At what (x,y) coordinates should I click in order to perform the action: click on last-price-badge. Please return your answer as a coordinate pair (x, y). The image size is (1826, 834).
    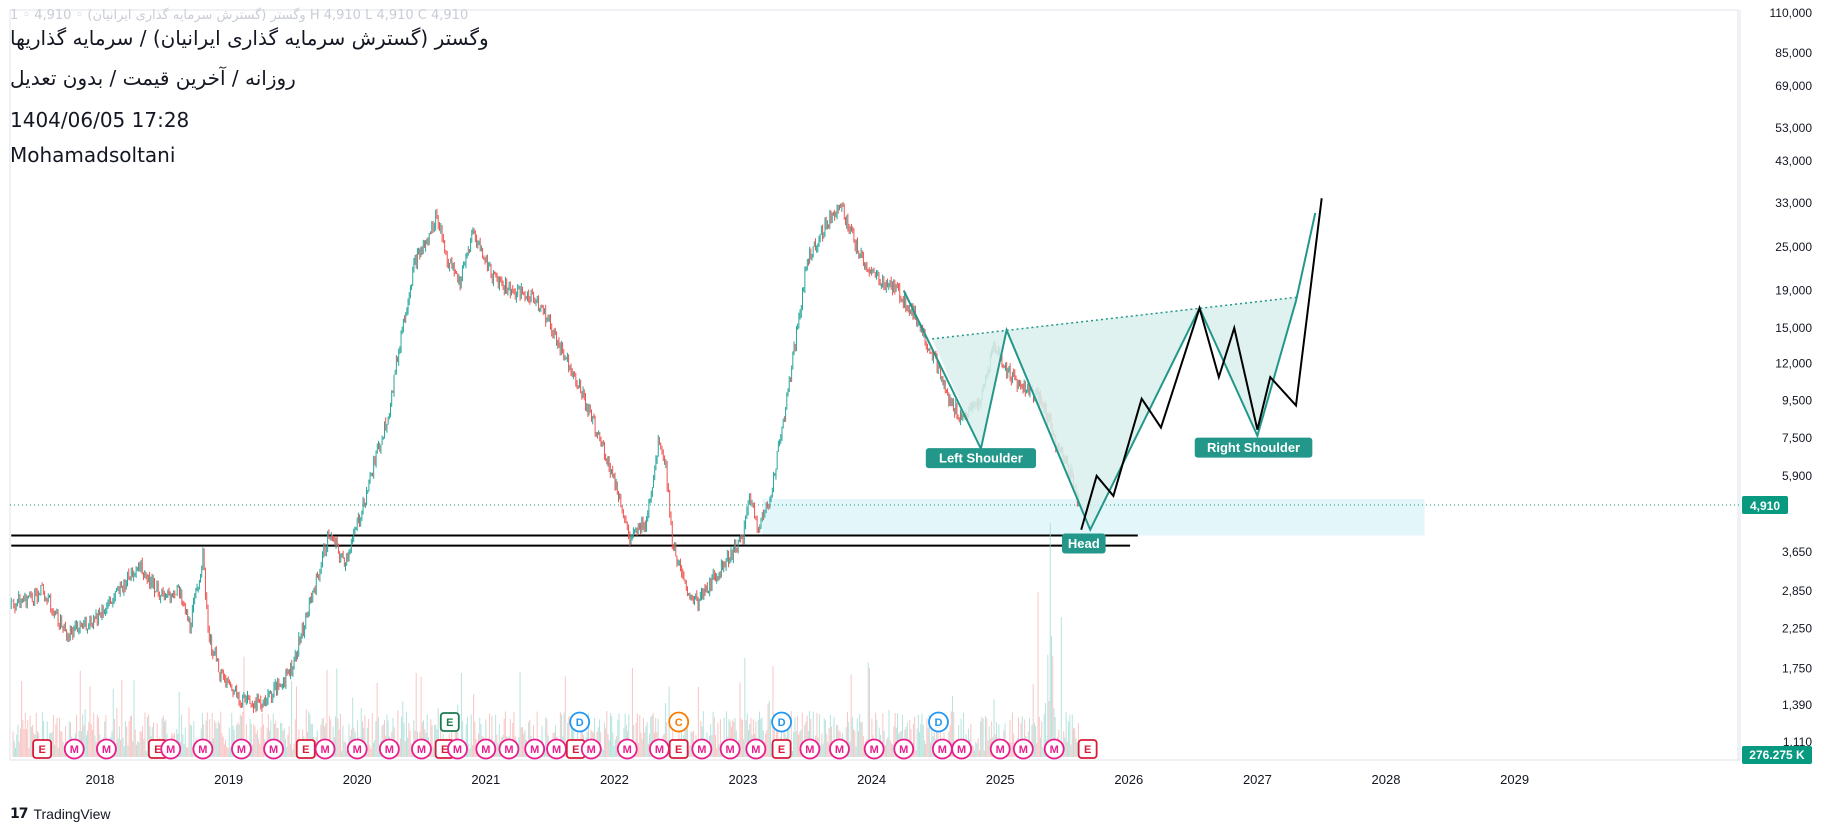
    Looking at the image, I should click on (1765, 504).